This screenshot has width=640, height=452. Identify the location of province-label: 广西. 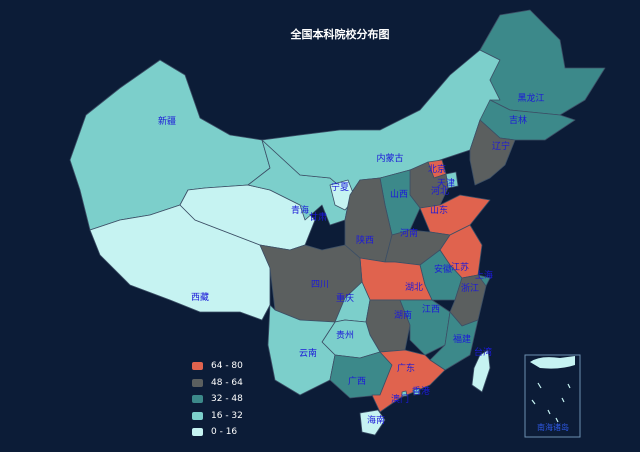
(357, 381).